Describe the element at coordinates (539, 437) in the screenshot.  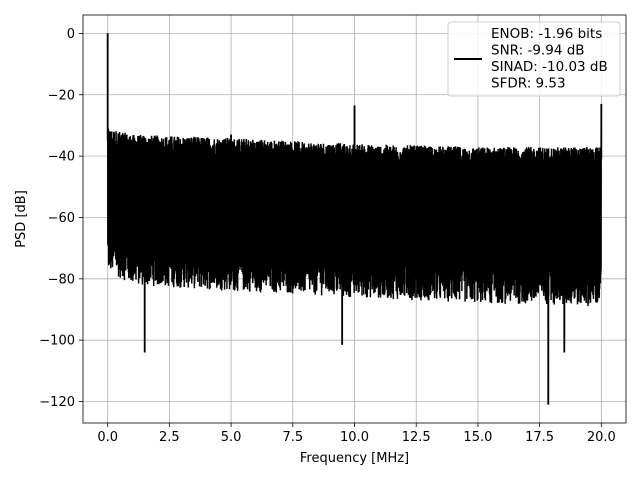
I see `x-tick-label: 17.5` at that location.